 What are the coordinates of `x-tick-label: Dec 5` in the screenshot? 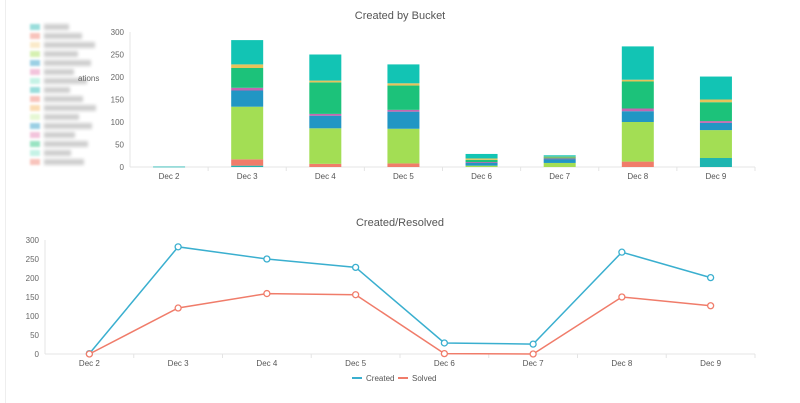 It's located at (355, 363).